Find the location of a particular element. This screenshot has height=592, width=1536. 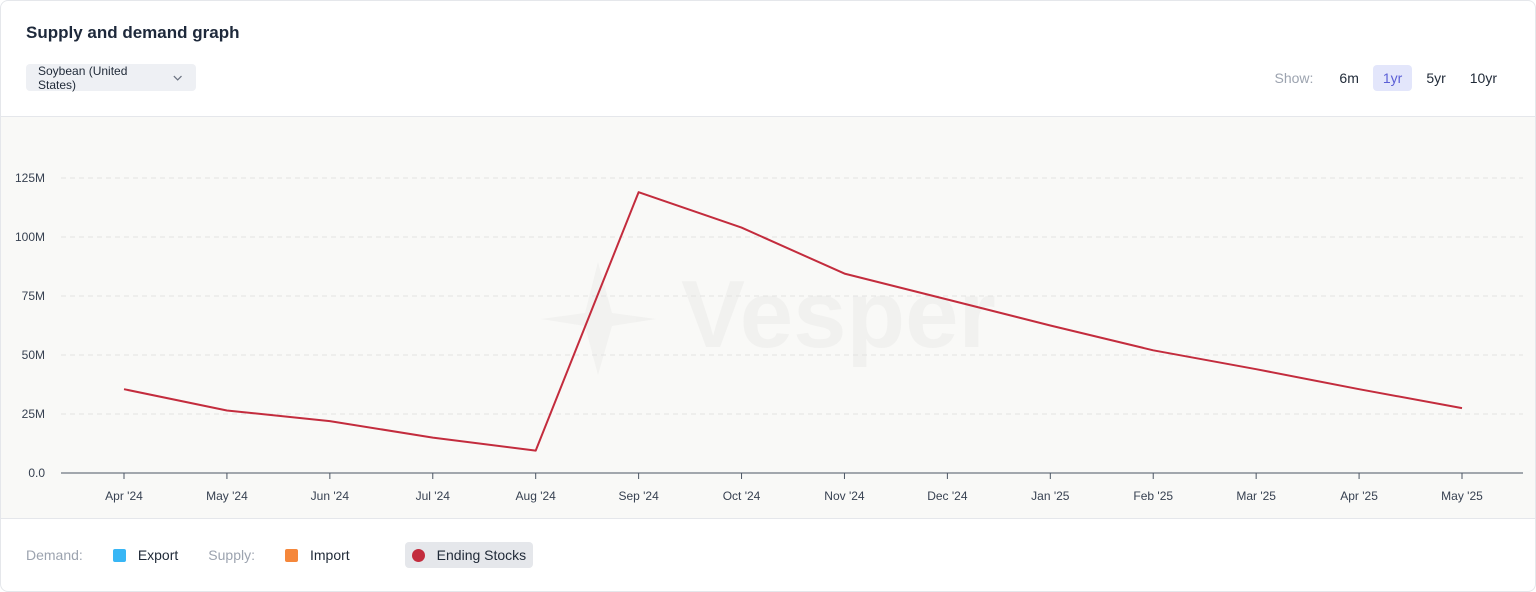

commodity-dropdown: Soybean (United States) is located at coordinates (111, 77).